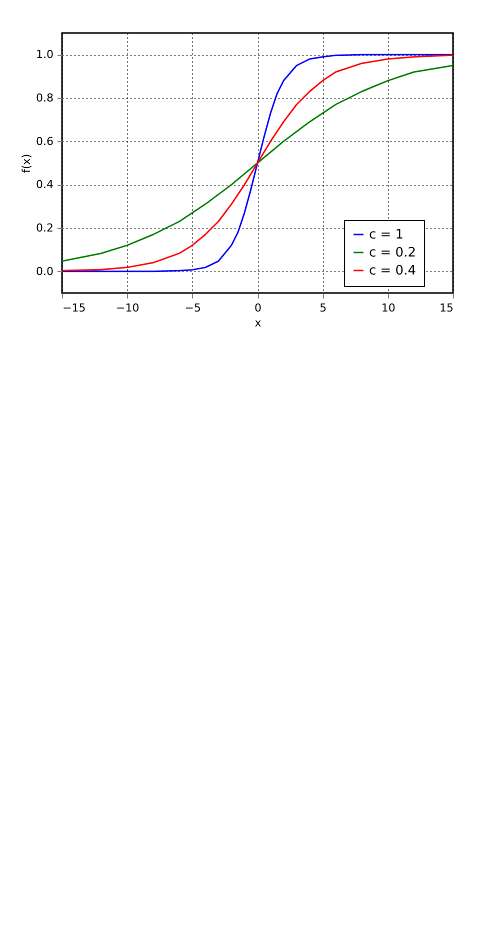 Image resolution: width=504 pixels, height=947 pixels. What do you see at coordinates (45, 185) in the screenshot?
I see `y-tick-label: 0.4` at bounding box center [45, 185].